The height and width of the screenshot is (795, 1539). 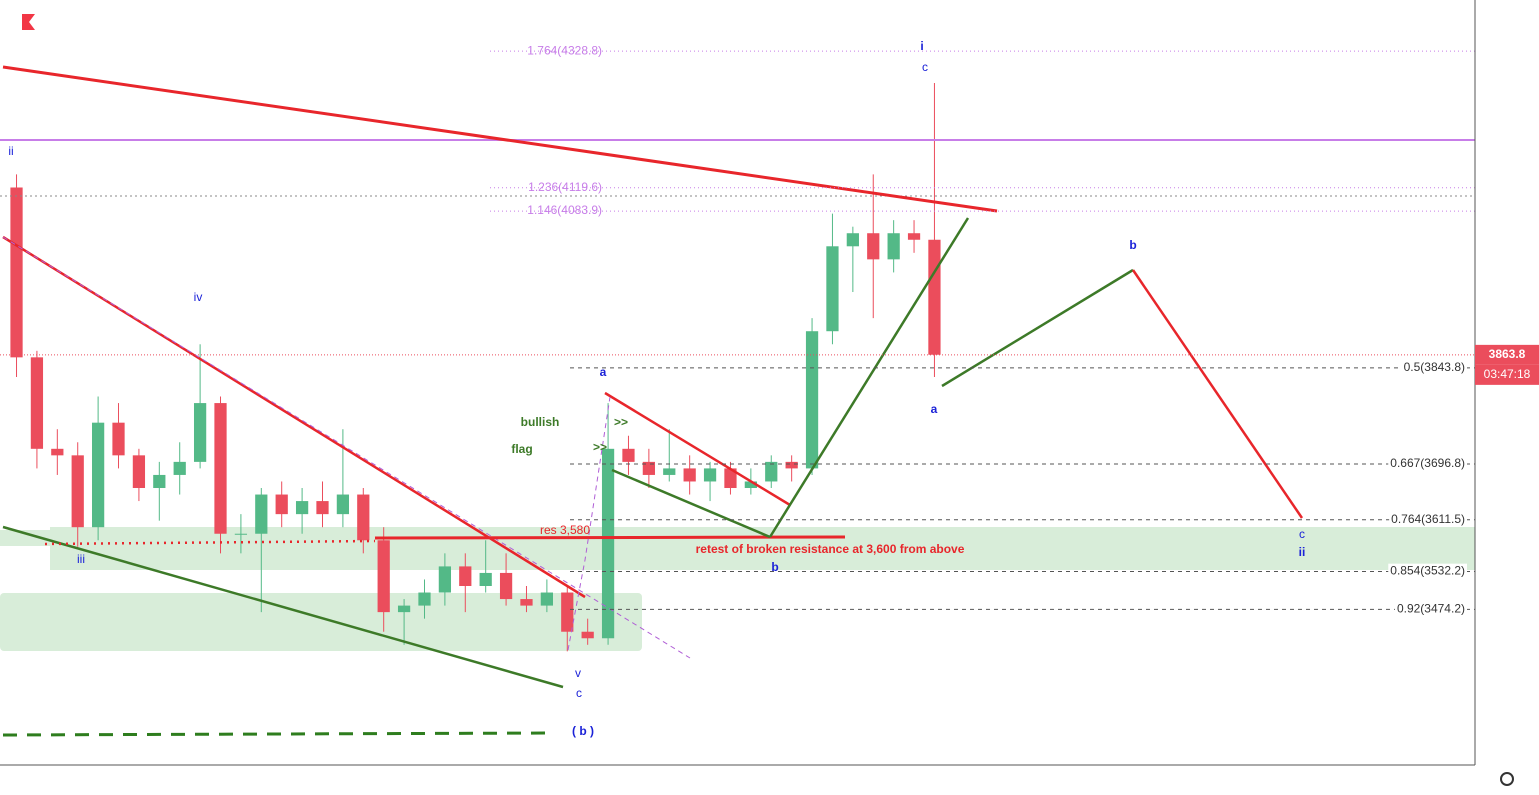 I want to click on flag-line, so click(x=697, y=449).